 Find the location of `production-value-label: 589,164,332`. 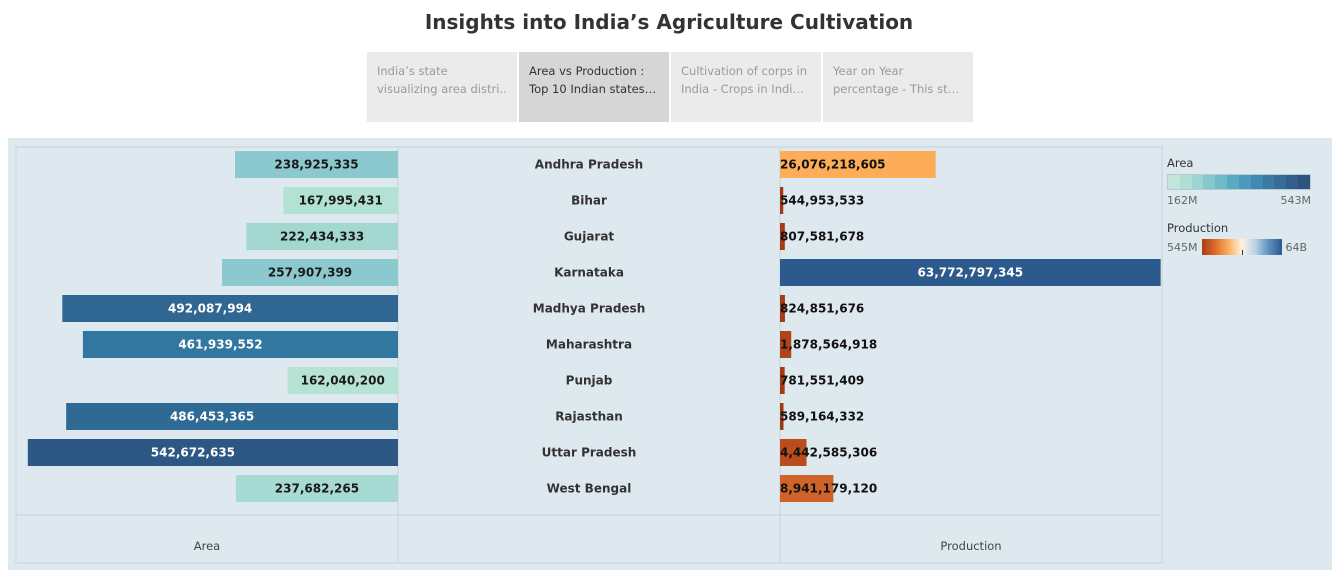

production-value-label: 589,164,332 is located at coordinates (822, 417).